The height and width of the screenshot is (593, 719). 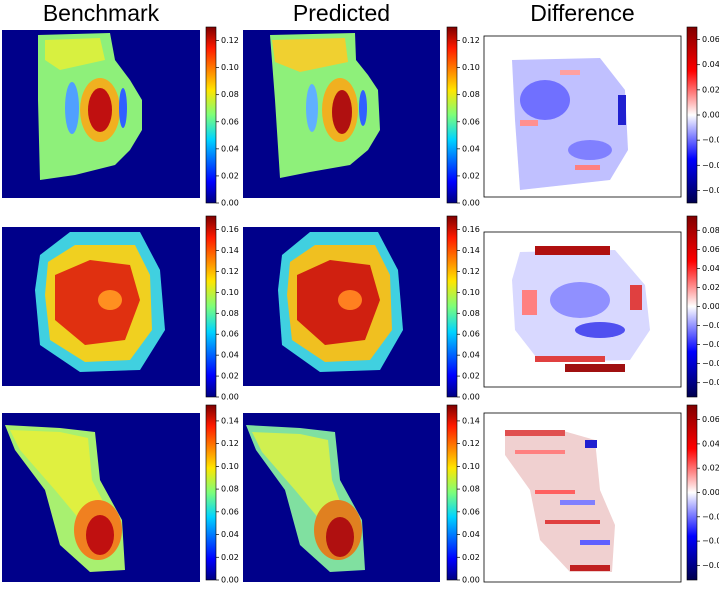 I want to click on column-title: Benchmark, so click(x=101, y=13).